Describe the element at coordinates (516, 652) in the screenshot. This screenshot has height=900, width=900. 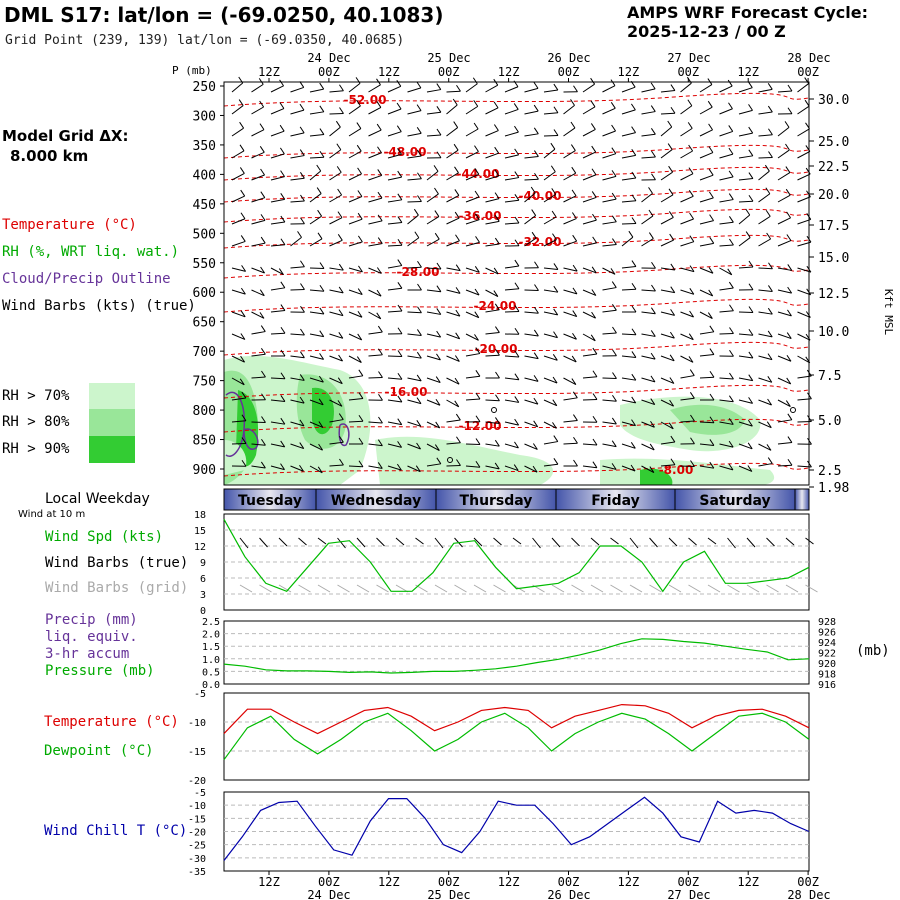
I see `precip-panel-frame` at that location.